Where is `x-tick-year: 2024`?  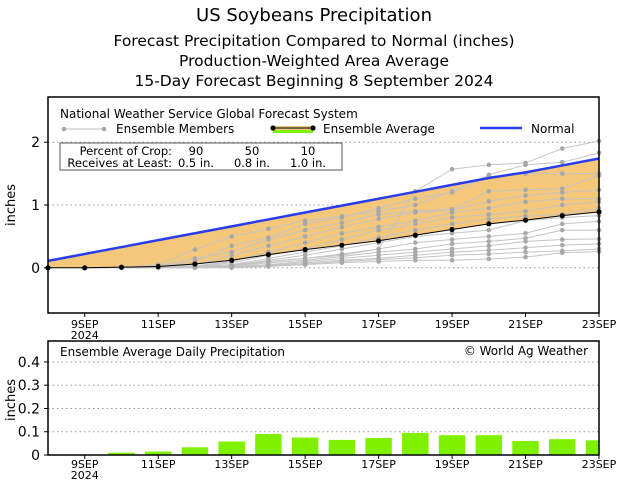 x-tick-year: 2024 is located at coordinates (85, 335).